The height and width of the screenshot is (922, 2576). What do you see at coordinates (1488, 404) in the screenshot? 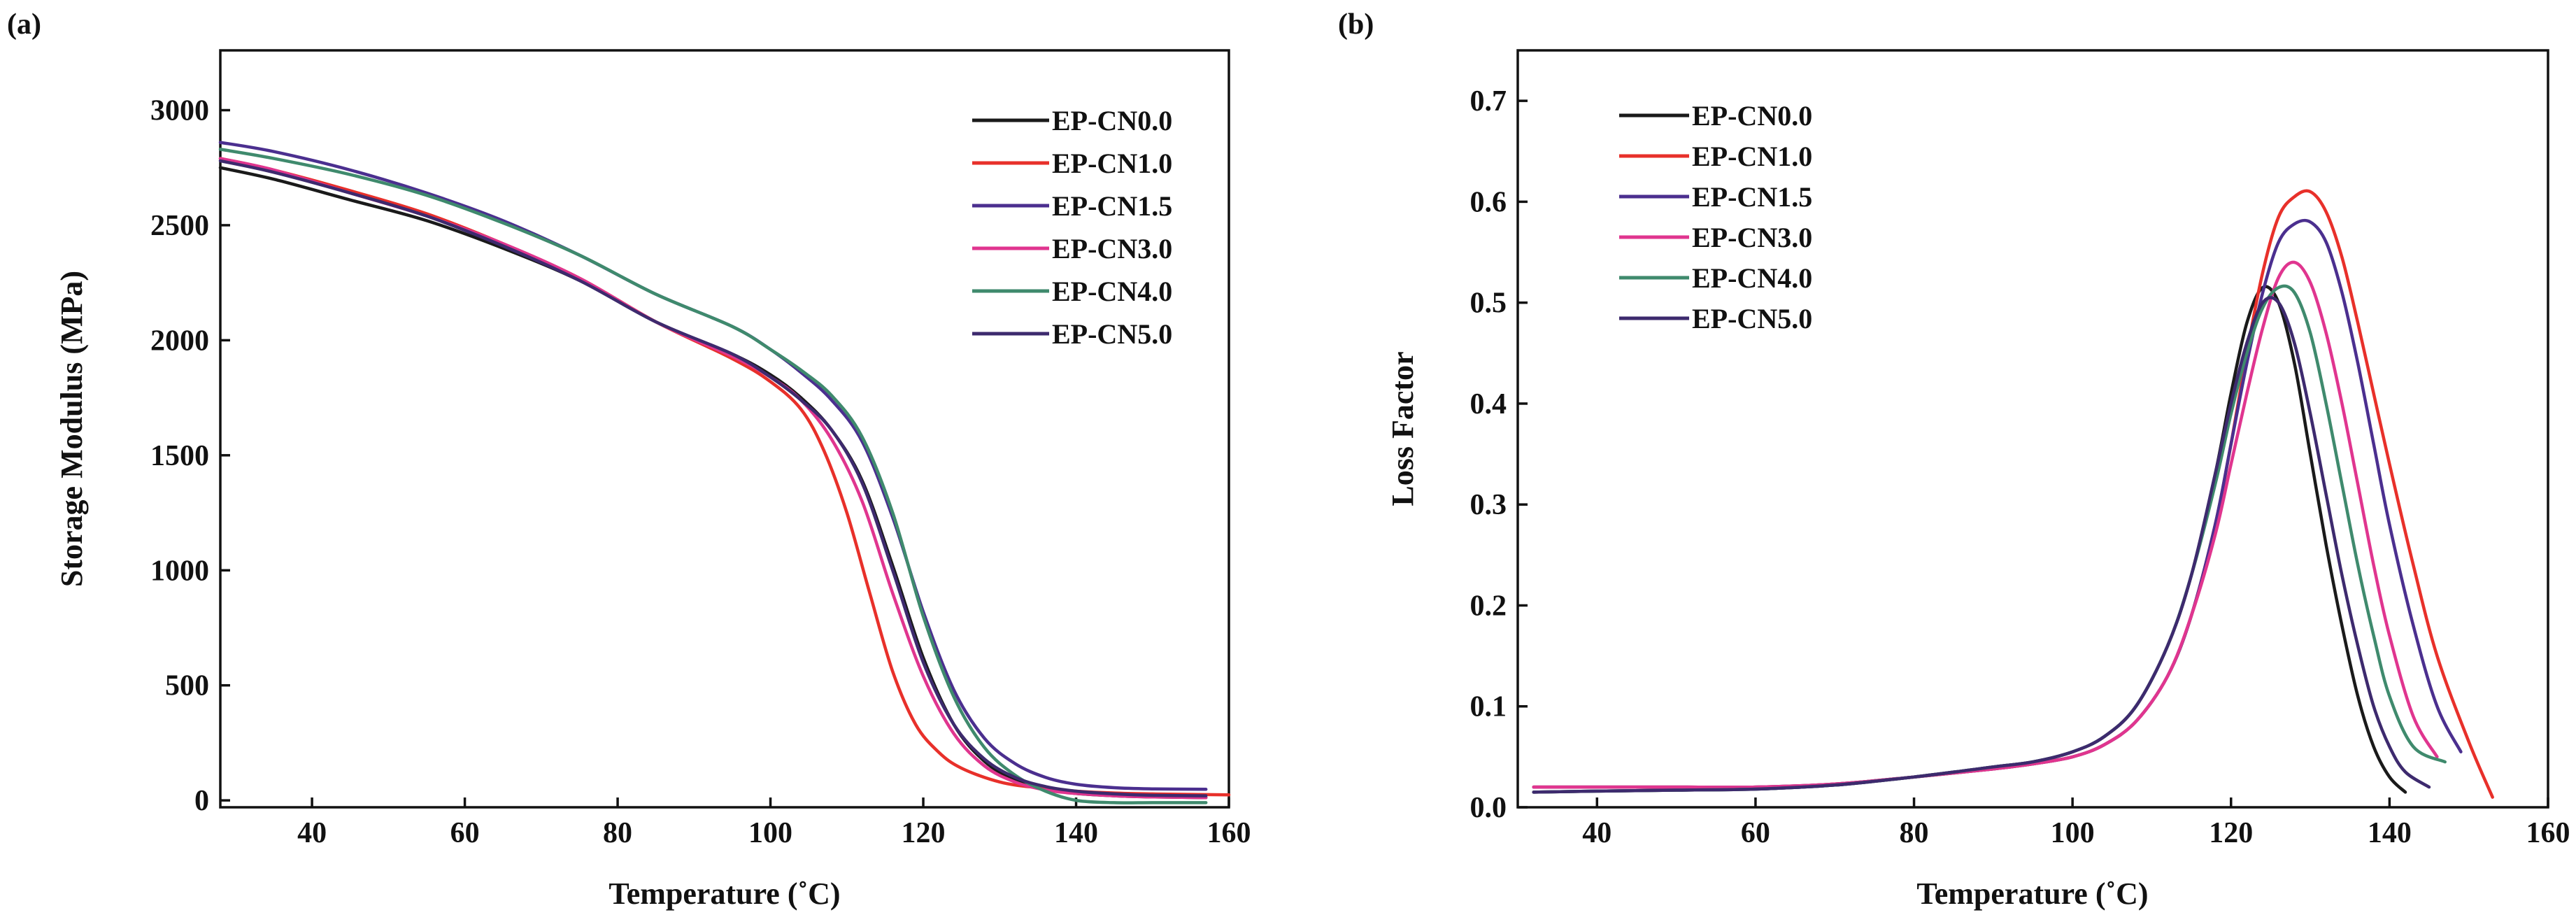
I see `y-tick-label: 0.4` at bounding box center [1488, 404].